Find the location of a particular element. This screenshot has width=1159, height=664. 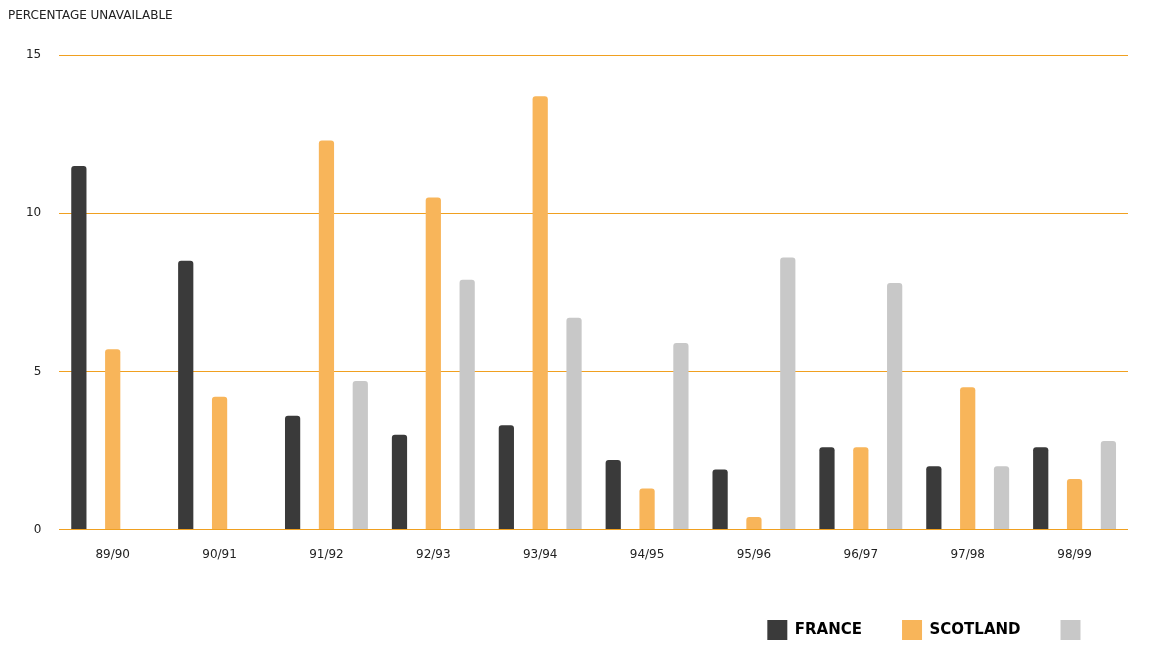

x-tick-label: 91/92 is located at coordinates (326, 553).